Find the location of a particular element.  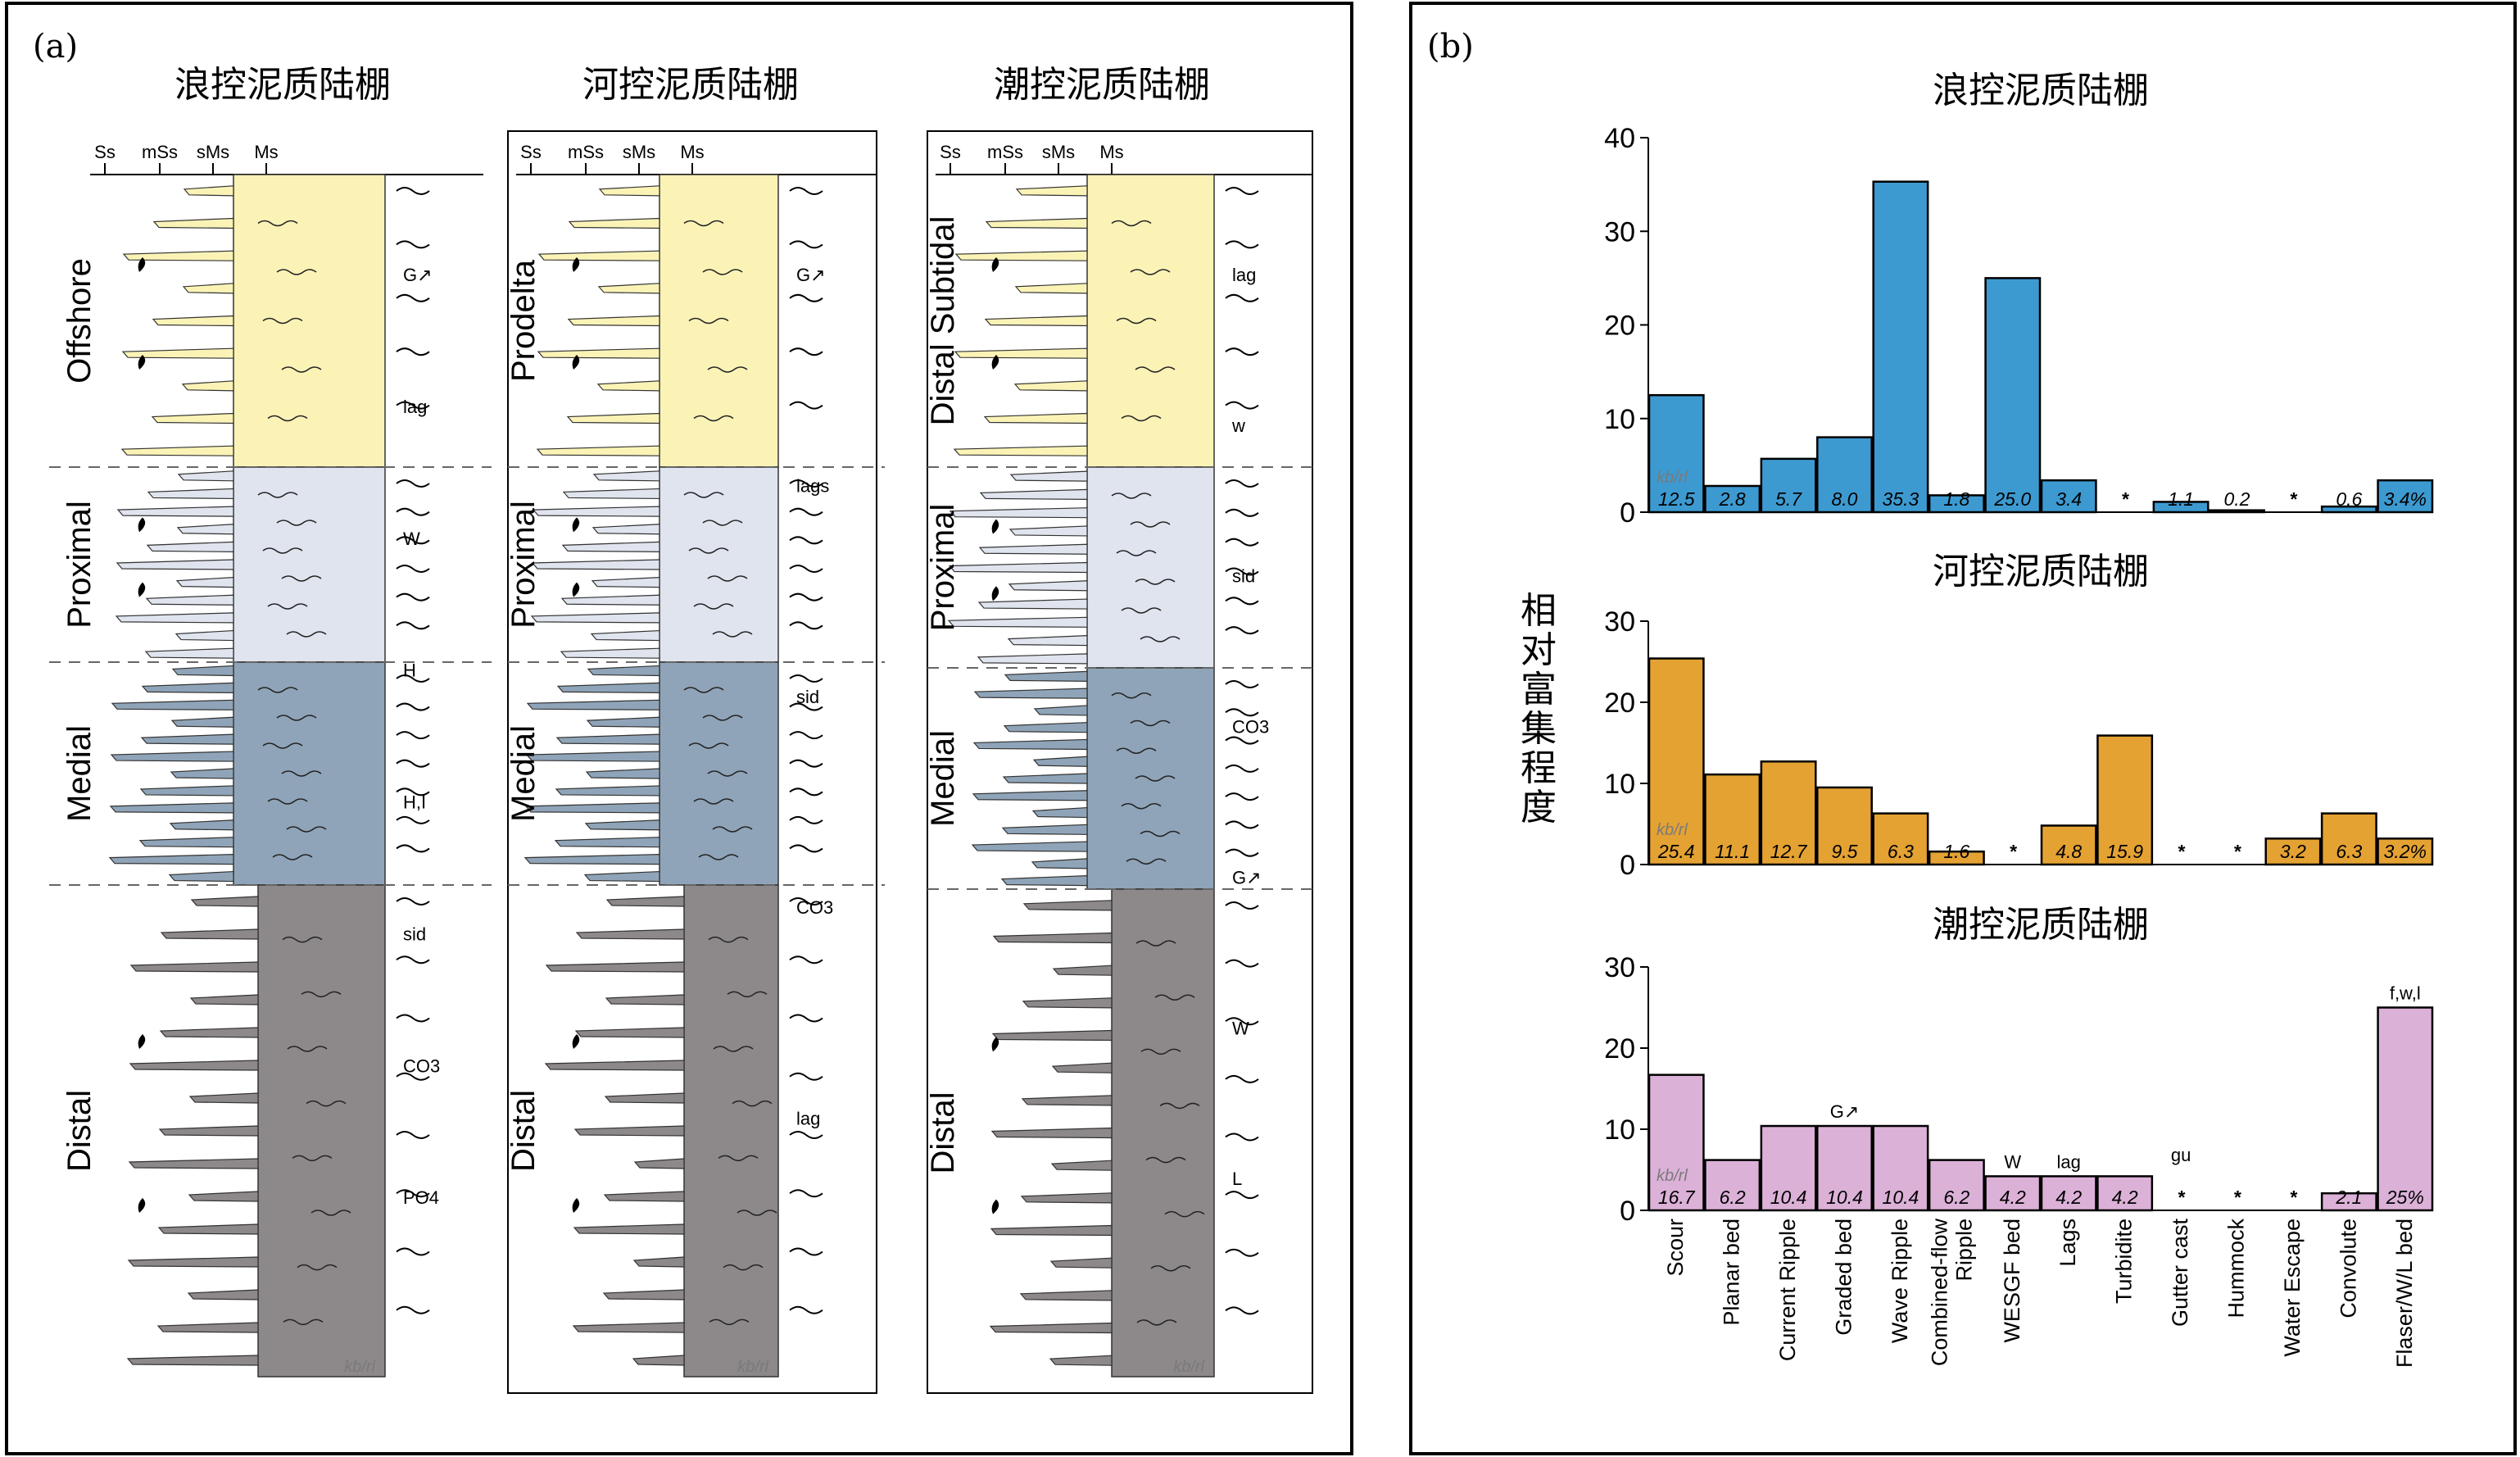

value-label: 6.3 is located at coordinates (2349, 851).